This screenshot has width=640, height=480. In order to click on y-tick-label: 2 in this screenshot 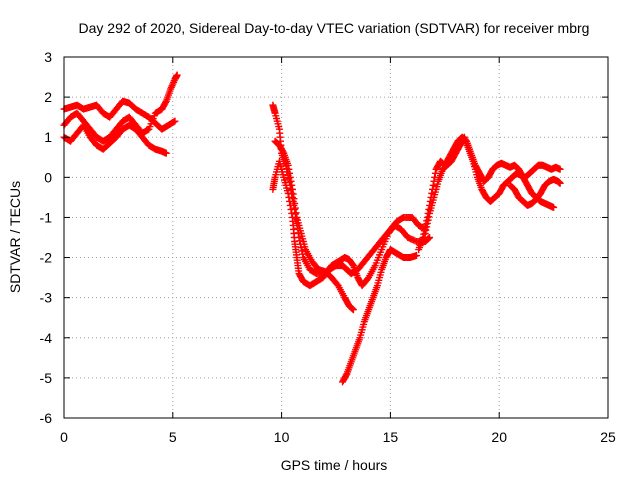, I will do `click(48, 97)`.